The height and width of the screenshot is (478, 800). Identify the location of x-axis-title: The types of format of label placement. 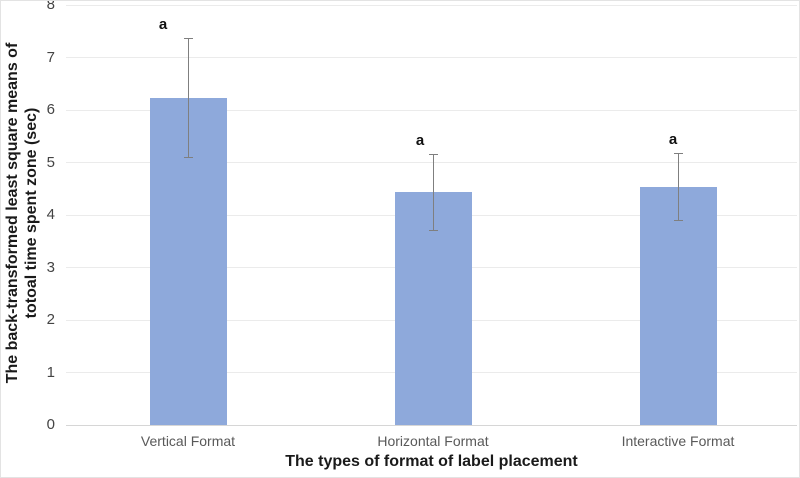
(431, 461).